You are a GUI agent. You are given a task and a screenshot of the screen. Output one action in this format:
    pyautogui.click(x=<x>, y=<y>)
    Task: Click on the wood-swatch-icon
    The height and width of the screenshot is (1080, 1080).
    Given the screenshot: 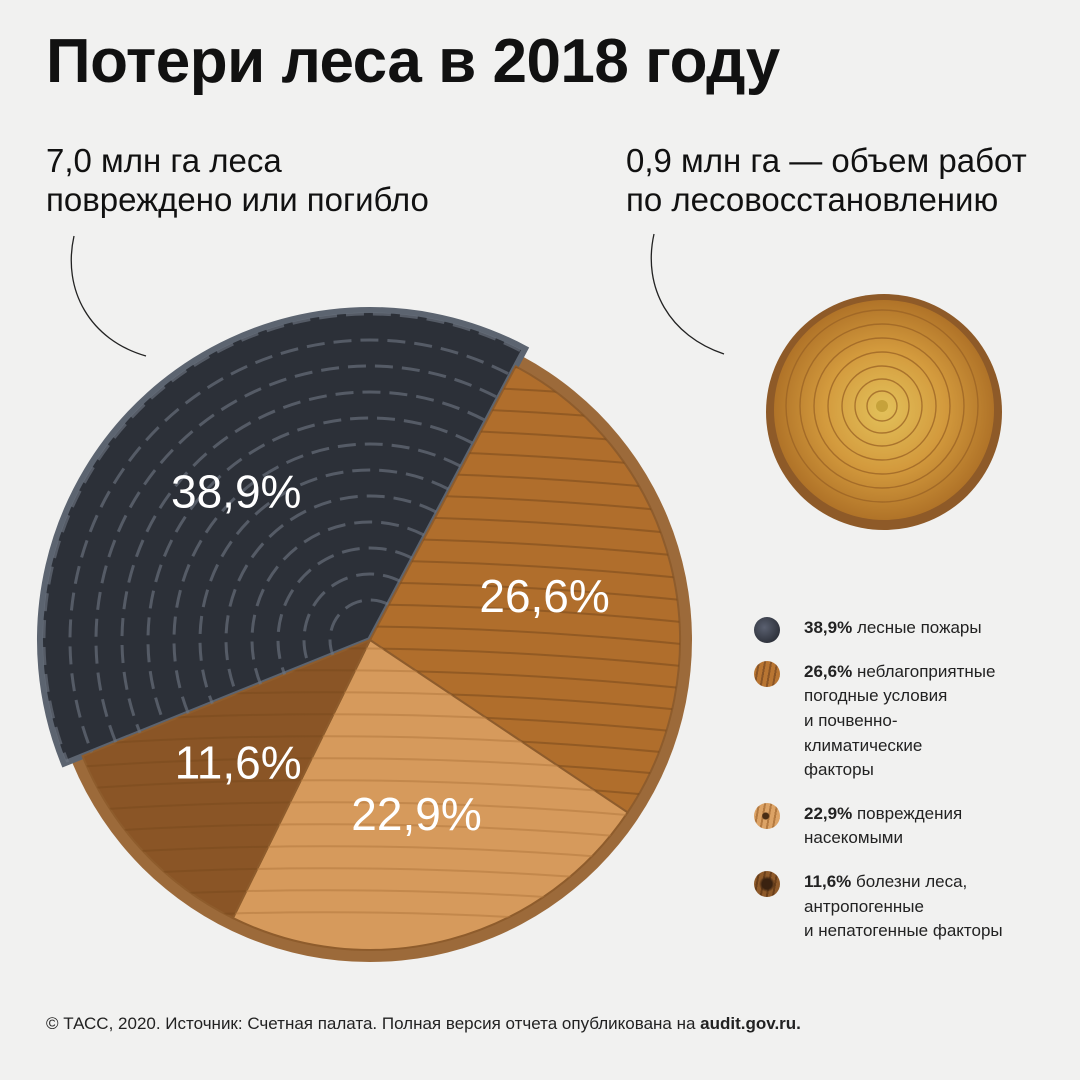 What is the action you would take?
    pyautogui.click(x=767, y=673)
    